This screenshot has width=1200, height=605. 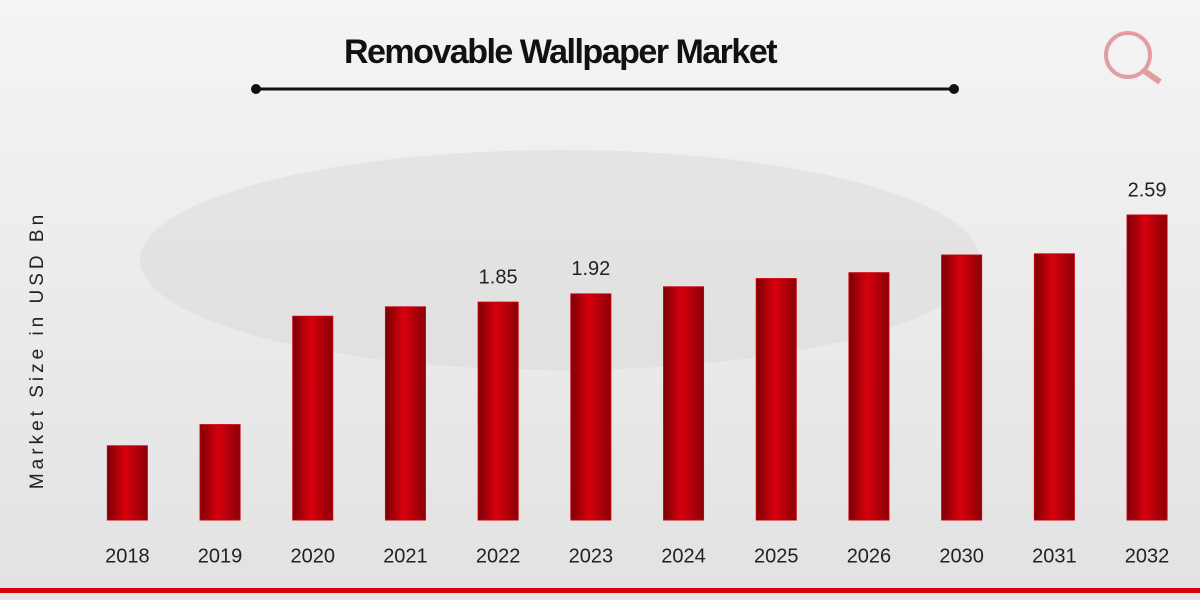 I want to click on x-tick-label: 2019, so click(x=220, y=556).